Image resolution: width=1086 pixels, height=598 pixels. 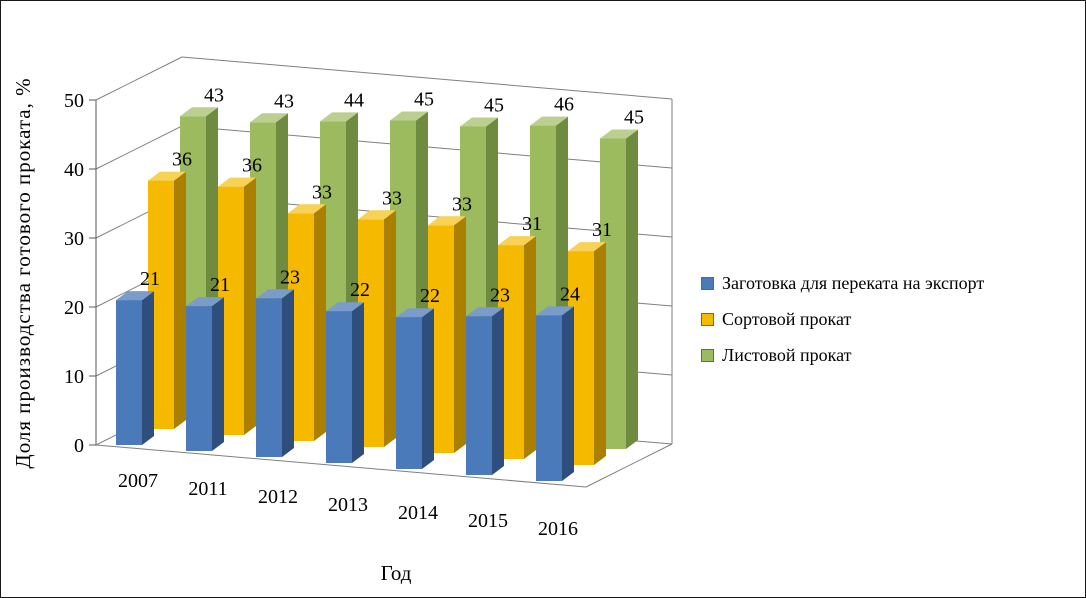 What do you see at coordinates (348, 505) in the screenshot?
I see `category-label: 2013` at bounding box center [348, 505].